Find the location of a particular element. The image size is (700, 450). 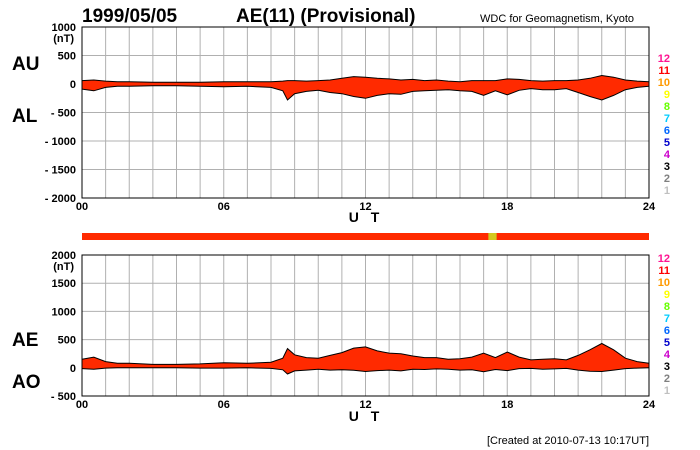

panel1-unit: (nT) is located at coordinates (63, 39).